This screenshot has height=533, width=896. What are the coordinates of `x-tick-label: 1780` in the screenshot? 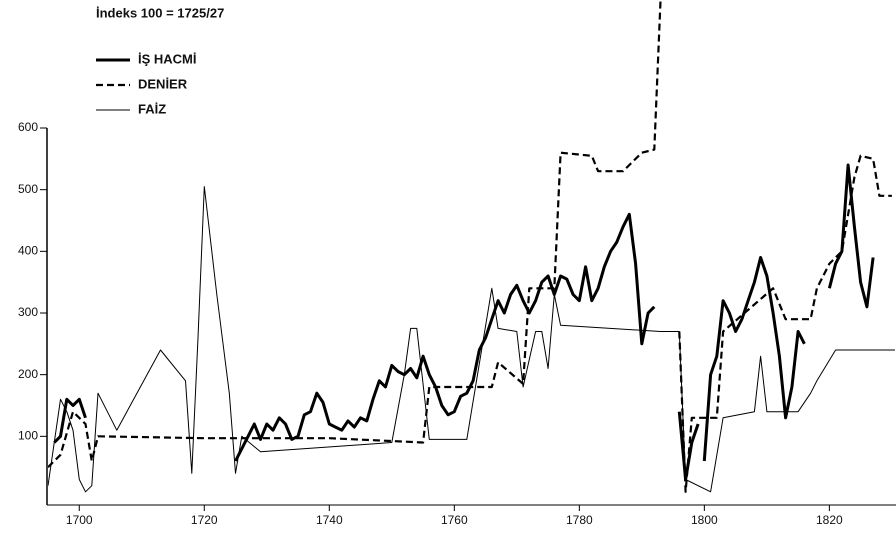 It's located at (579, 520).